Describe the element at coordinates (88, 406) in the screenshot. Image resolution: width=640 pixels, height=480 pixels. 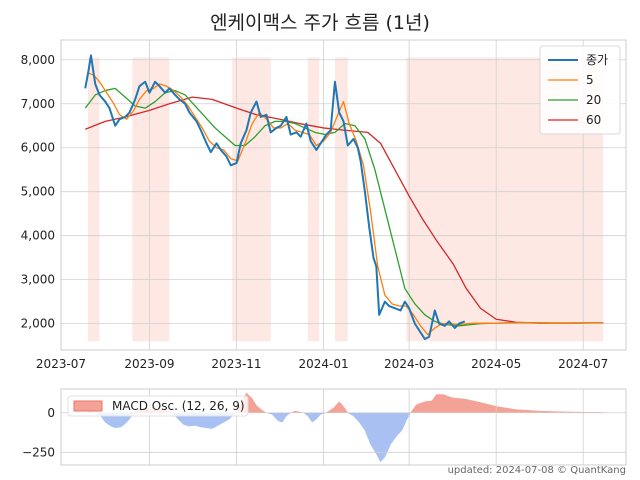
I see `macd-legend-swatch` at that location.